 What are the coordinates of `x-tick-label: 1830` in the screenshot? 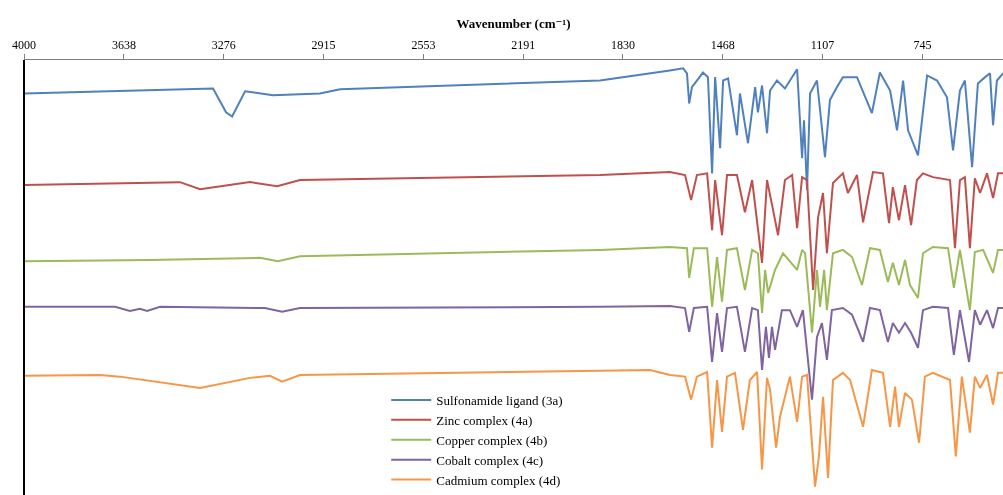 It's located at (622, 45).